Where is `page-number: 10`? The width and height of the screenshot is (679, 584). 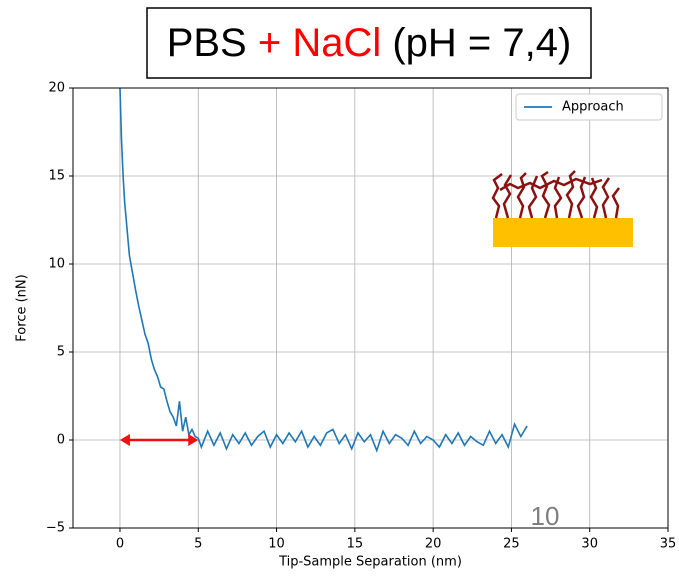
page-number: 10 is located at coordinates (545, 516).